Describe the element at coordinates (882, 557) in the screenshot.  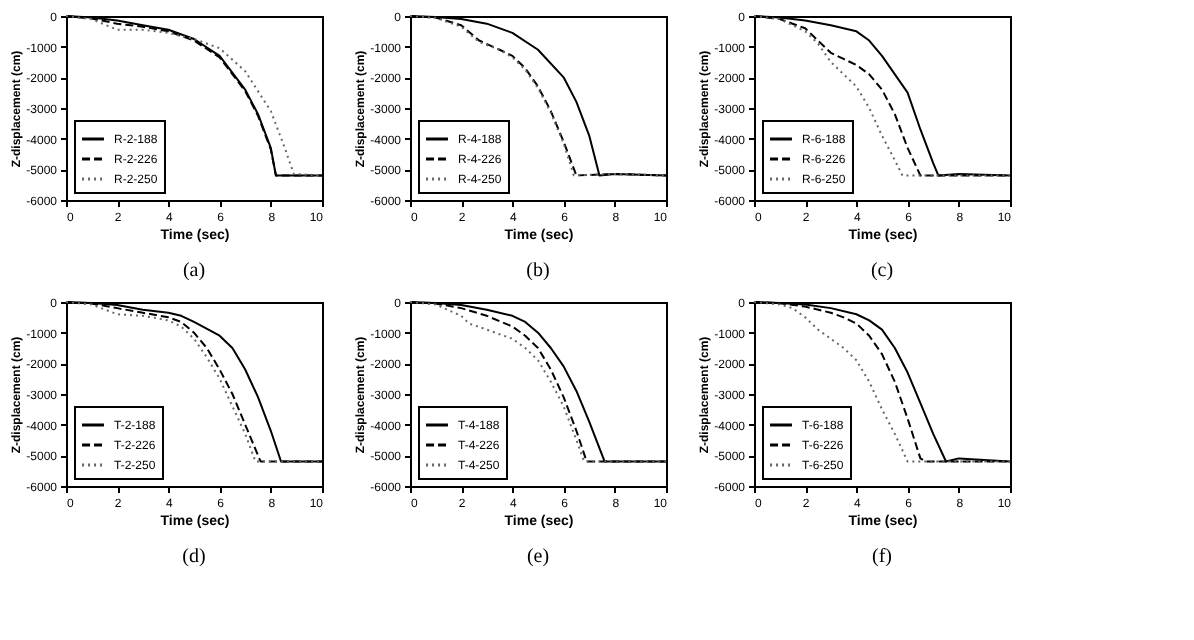
I see `text: (f)` at that location.